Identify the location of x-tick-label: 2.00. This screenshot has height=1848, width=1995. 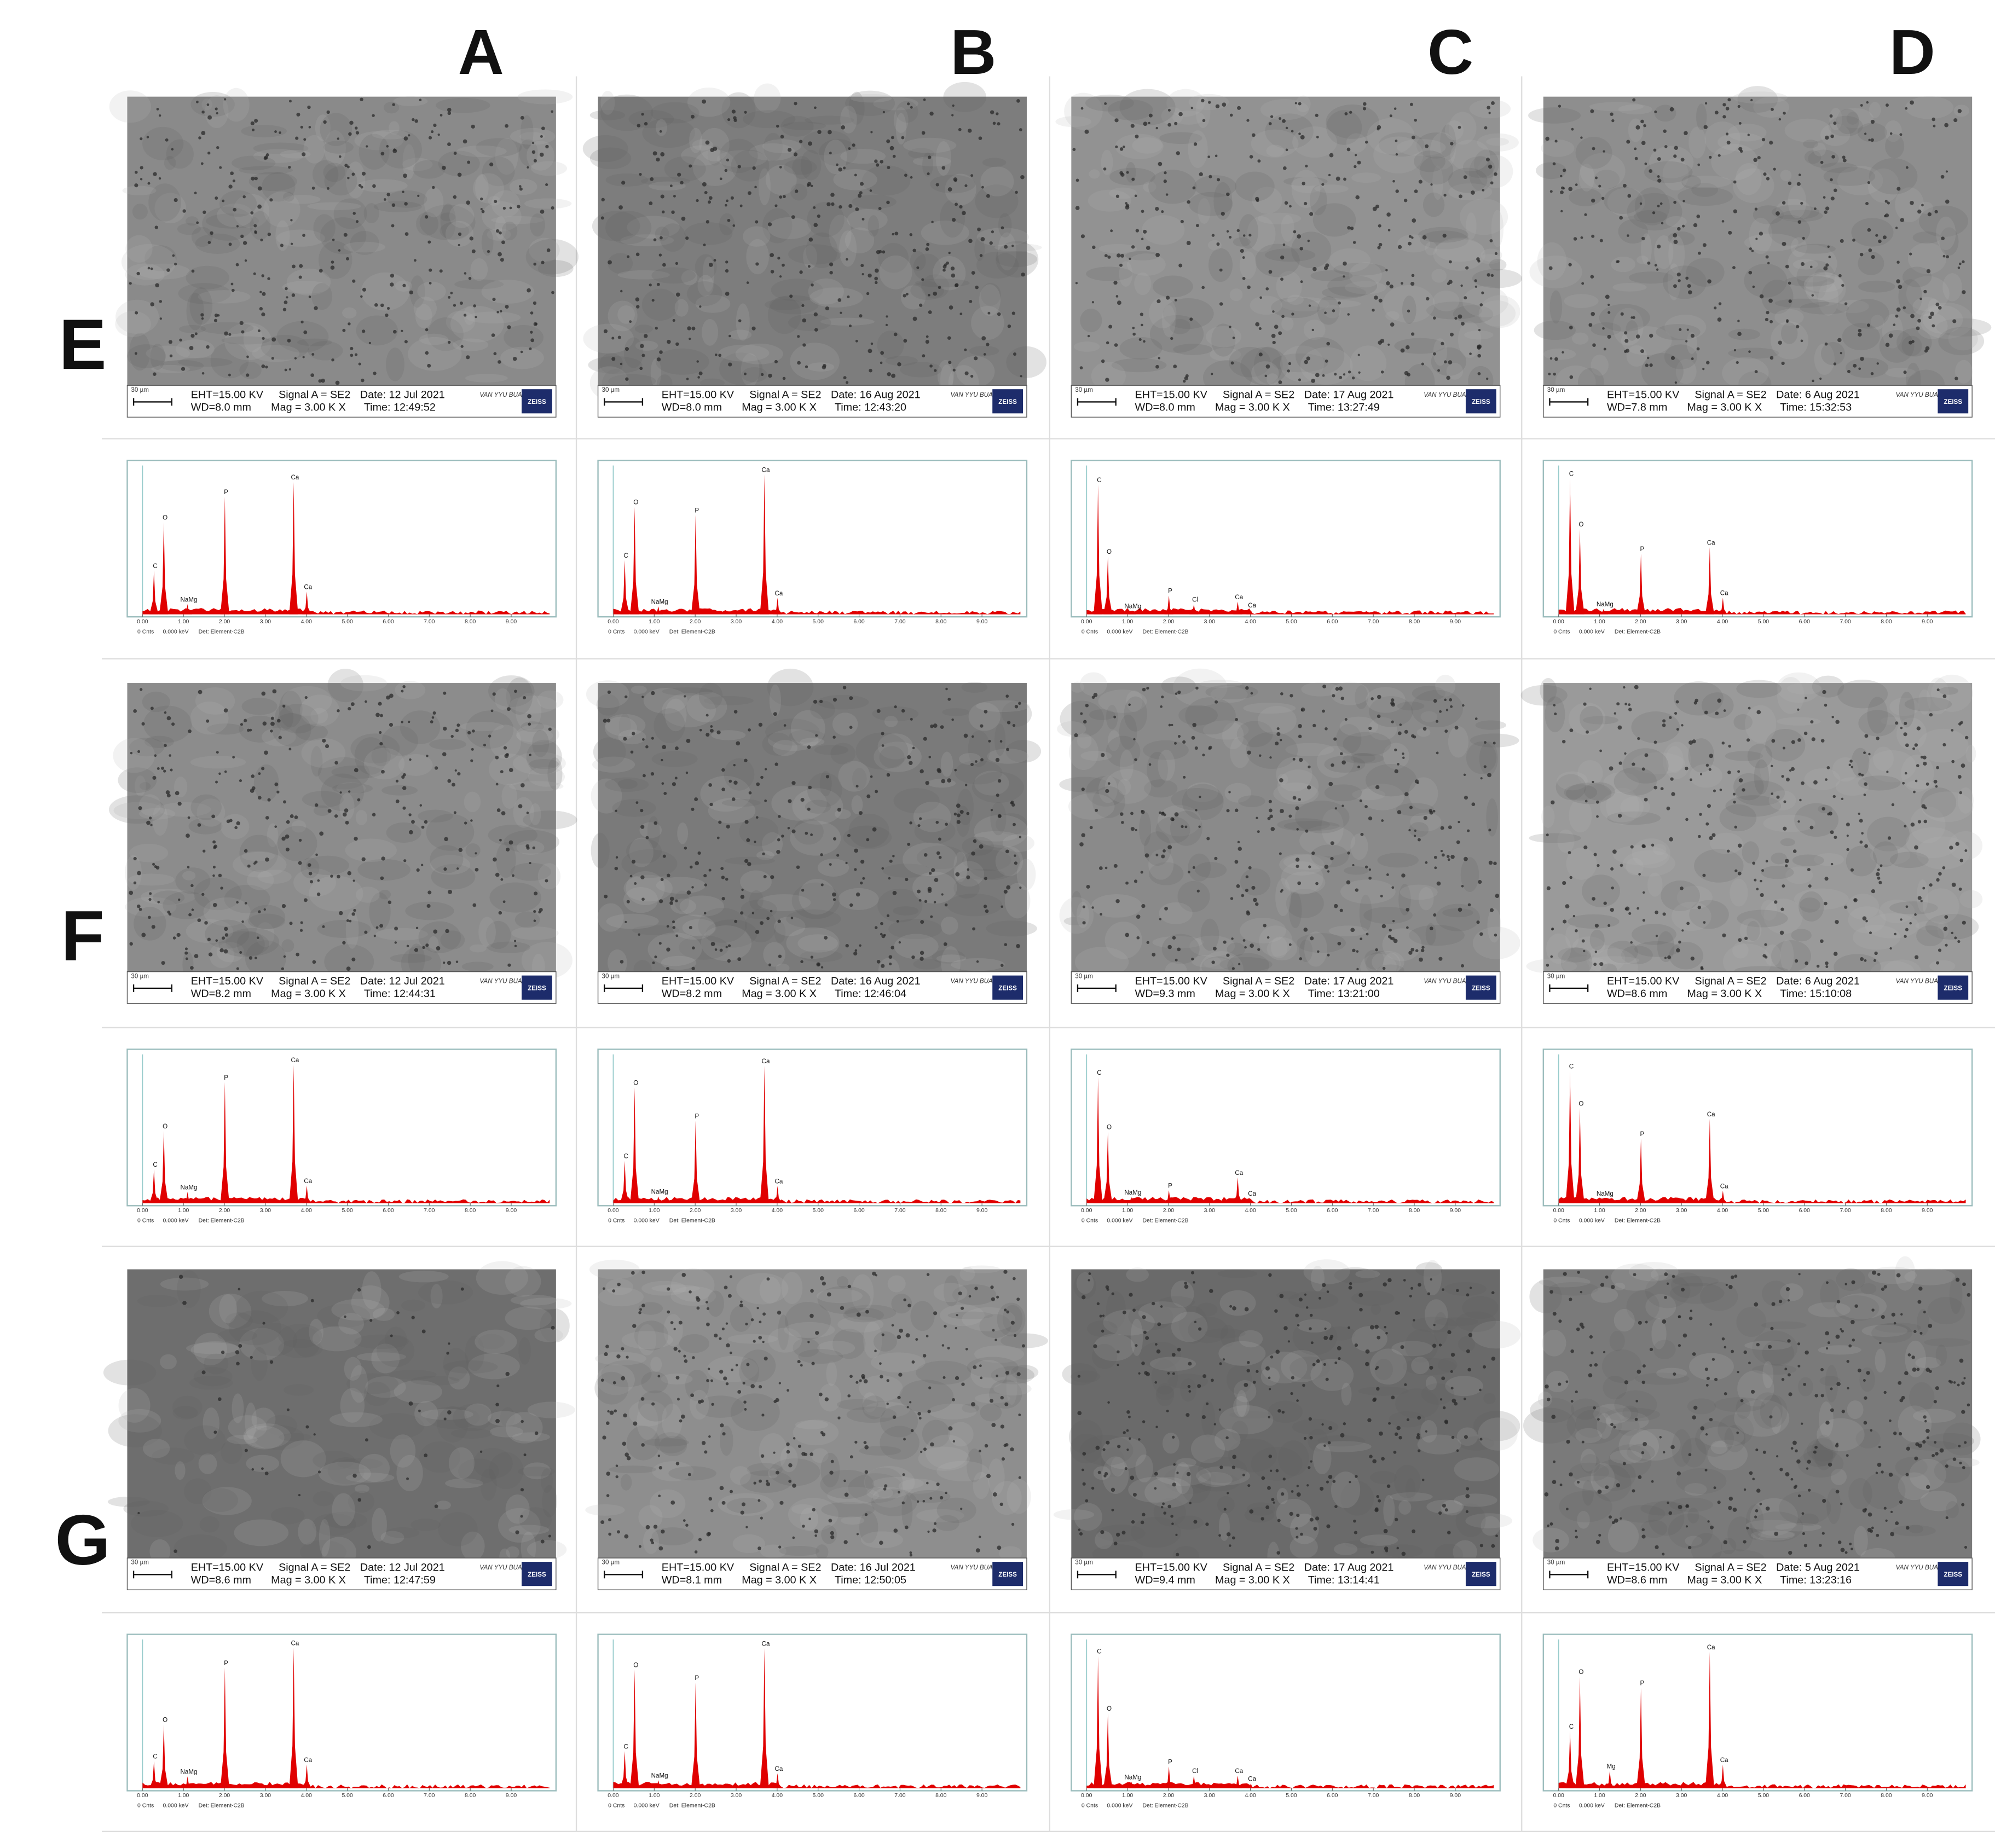
(1640, 1211).